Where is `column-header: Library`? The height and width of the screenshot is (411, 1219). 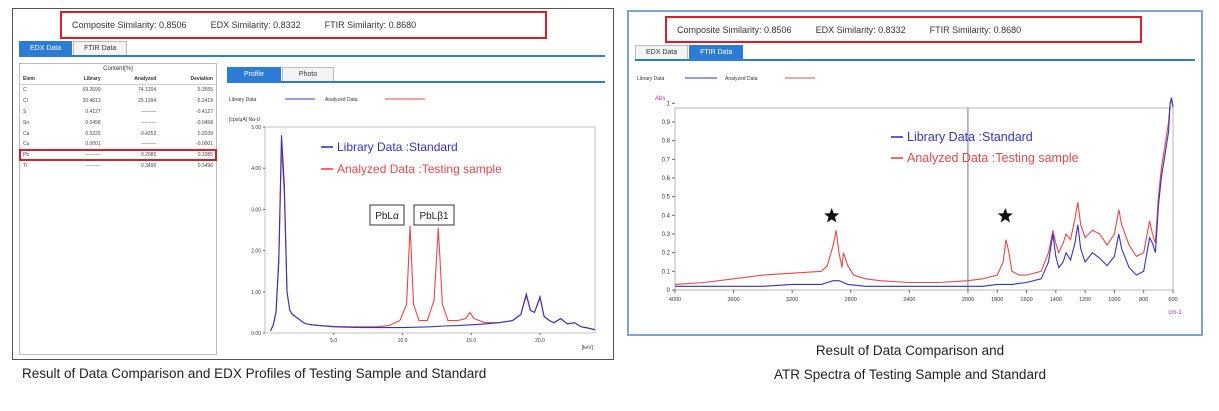
column-header: Library is located at coordinates (79, 79).